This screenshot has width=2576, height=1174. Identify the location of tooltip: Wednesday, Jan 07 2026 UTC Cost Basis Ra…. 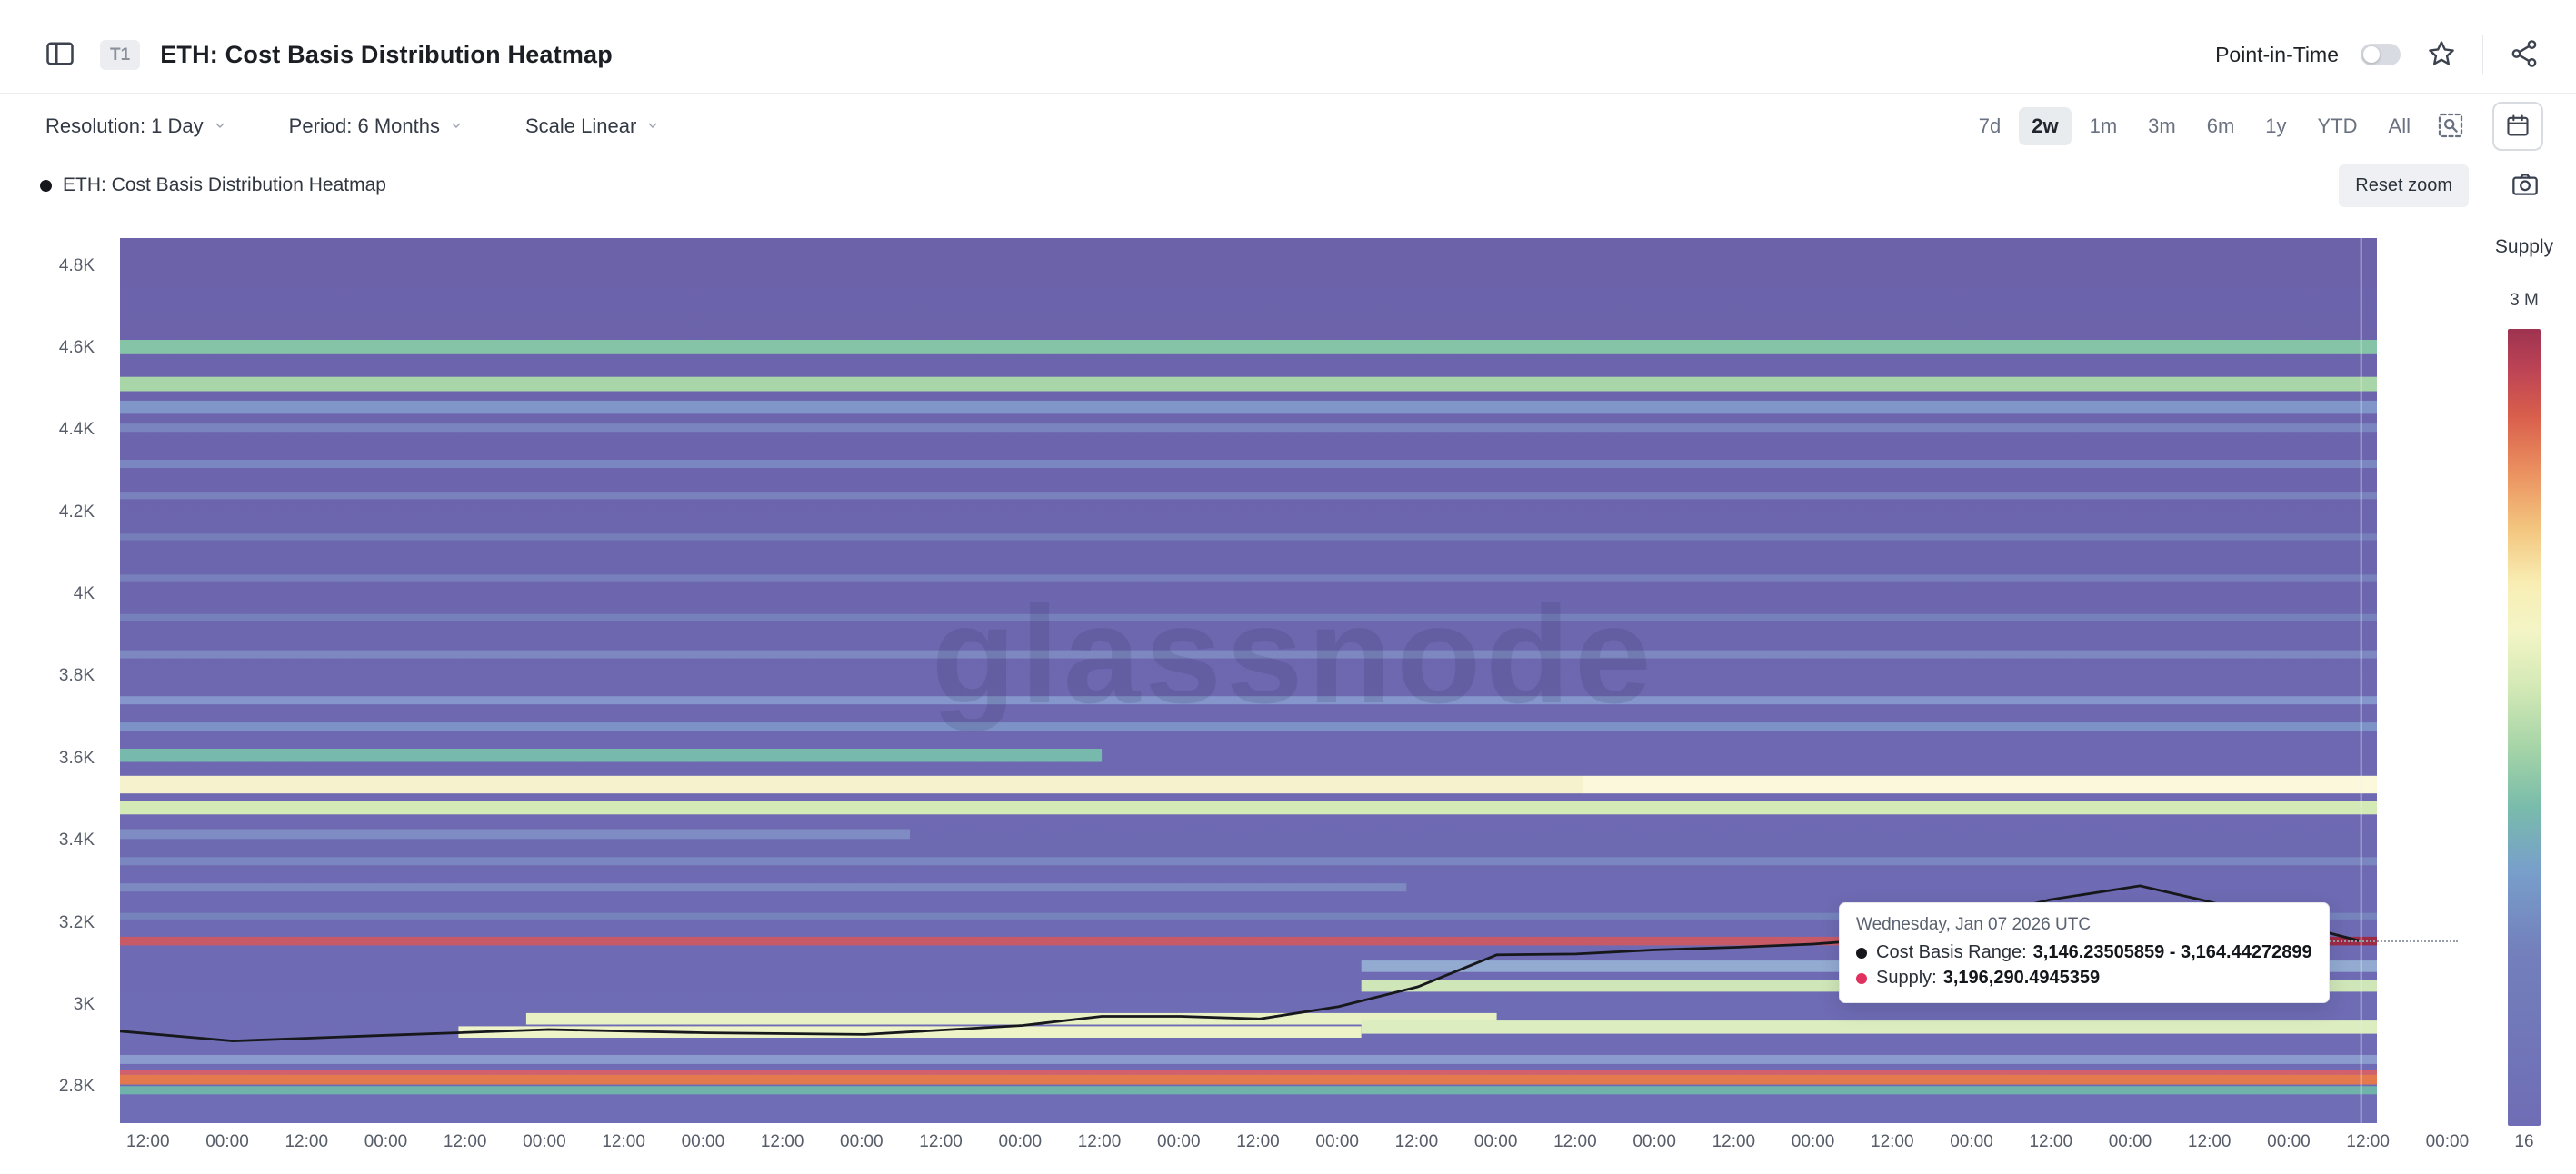
(2084, 952).